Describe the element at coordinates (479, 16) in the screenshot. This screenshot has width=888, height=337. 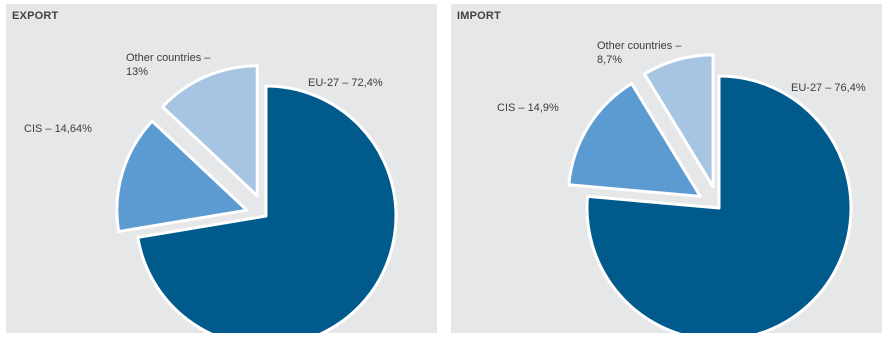
I see `import-chart-title: IMPORT` at that location.